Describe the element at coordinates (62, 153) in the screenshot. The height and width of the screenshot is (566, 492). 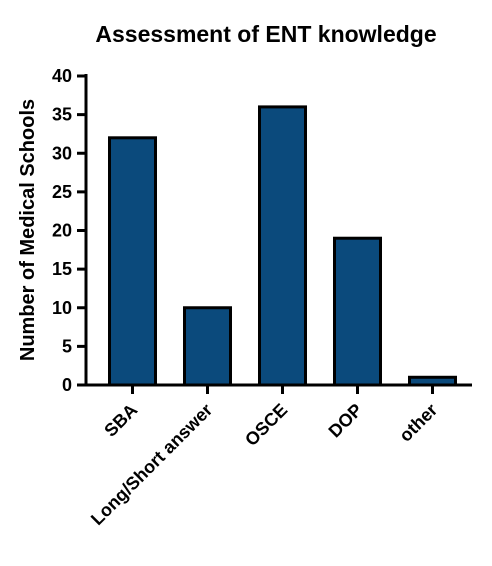
I see `y-tick-label: 30` at that location.